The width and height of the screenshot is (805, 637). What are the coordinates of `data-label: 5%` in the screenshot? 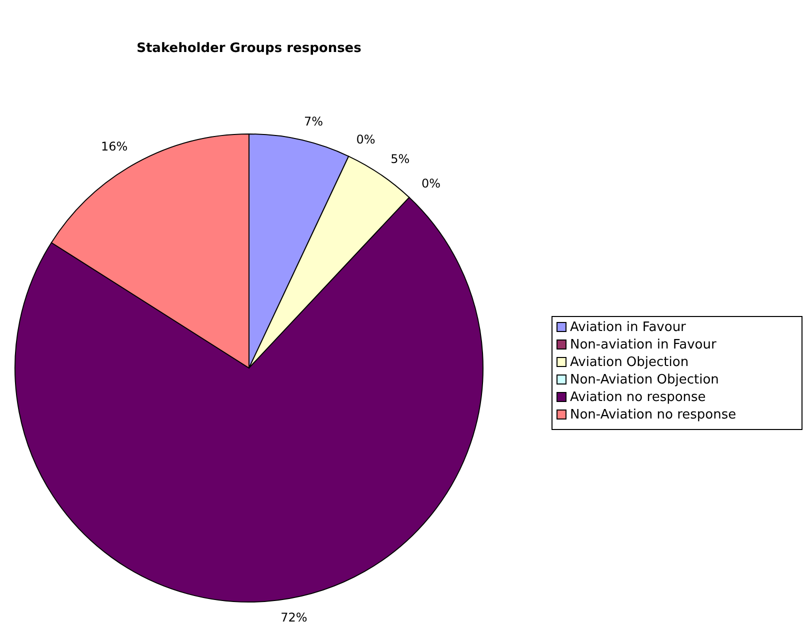 It's located at (400, 159).